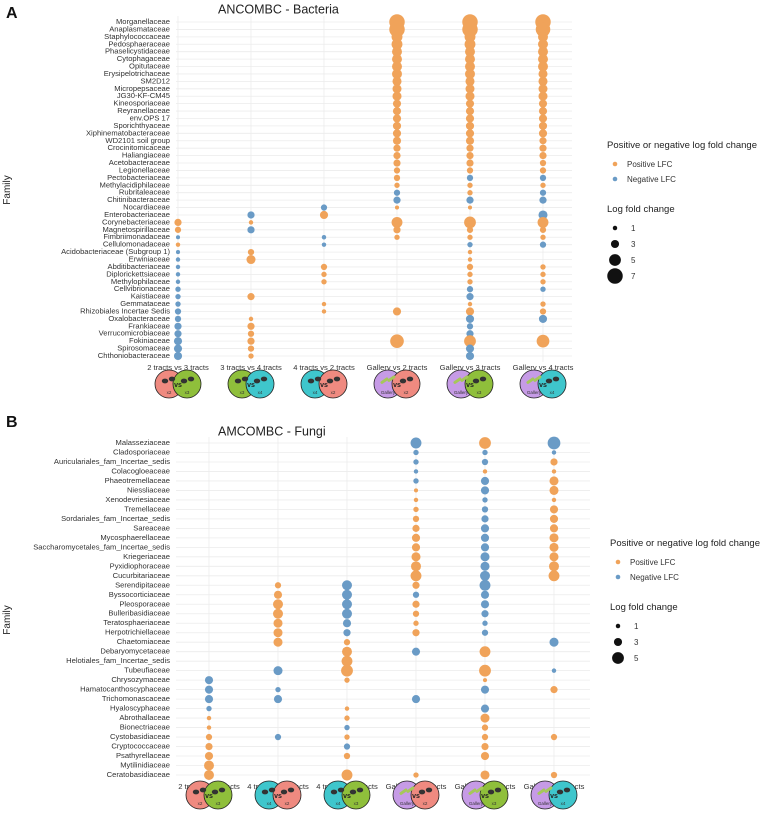 This screenshot has height=828, width=767. Describe the element at coordinates (251, 367) in the screenshot. I see `x-tick-label: 3 tracts vs 4 tracts` at that location.